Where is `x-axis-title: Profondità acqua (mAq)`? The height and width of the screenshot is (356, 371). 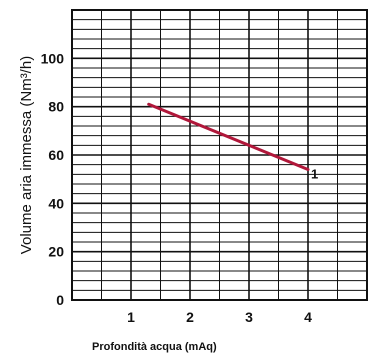
x-axis-title: Profondità acqua (mAq) is located at coordinates (154, 347).